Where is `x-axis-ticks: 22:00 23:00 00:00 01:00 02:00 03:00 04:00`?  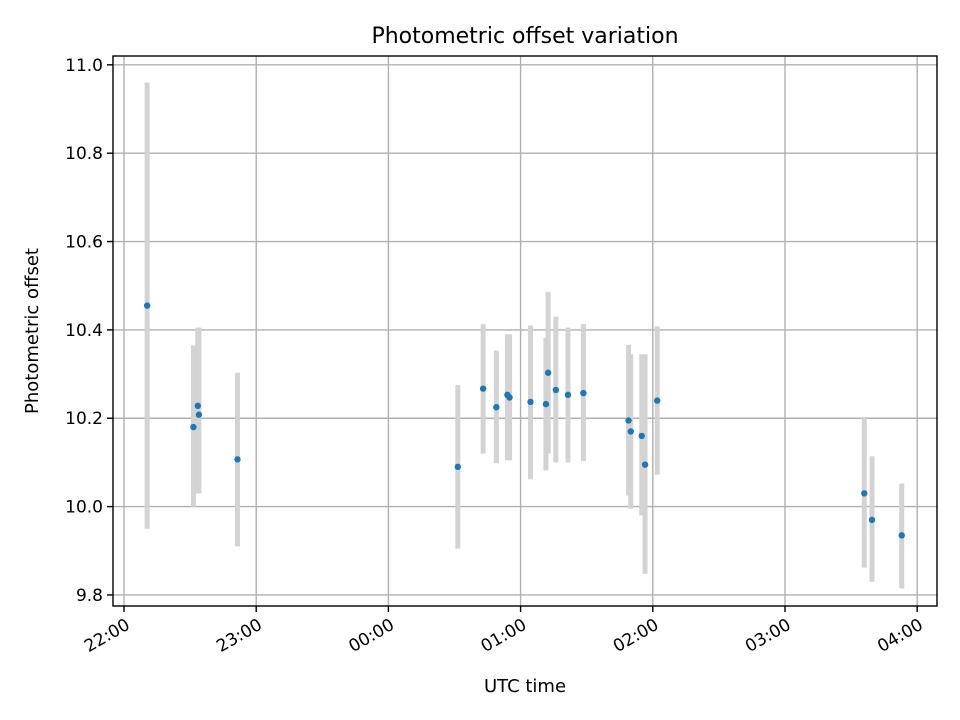
x-axis-ticks: 22:00 23:00 00:00 01:00 02:00 03:00 04:00 is located at coordinates (504, 631).